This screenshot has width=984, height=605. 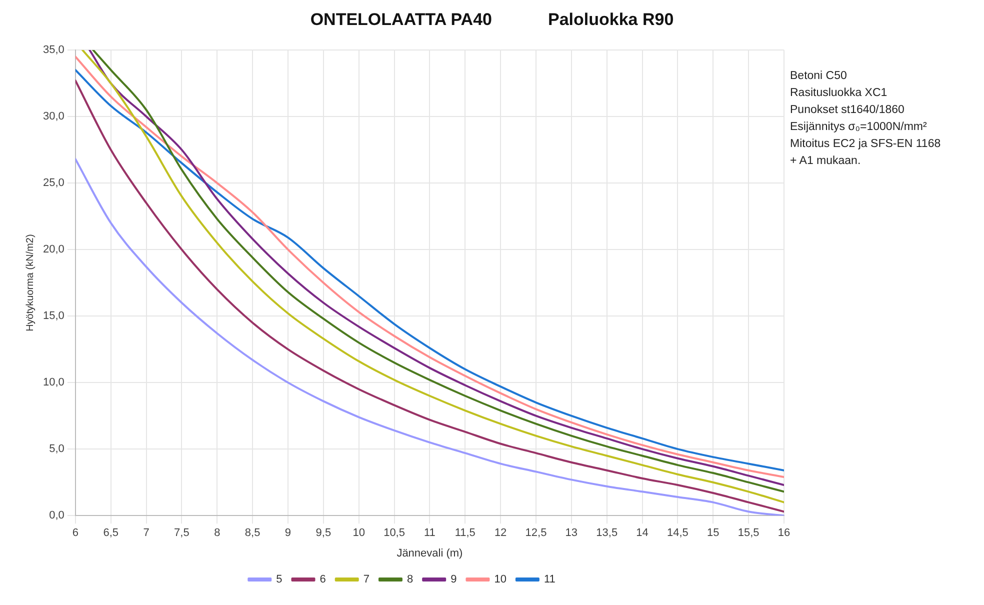 I want to click on text: Punokset st1640/1860, so click(x=848, y=110).